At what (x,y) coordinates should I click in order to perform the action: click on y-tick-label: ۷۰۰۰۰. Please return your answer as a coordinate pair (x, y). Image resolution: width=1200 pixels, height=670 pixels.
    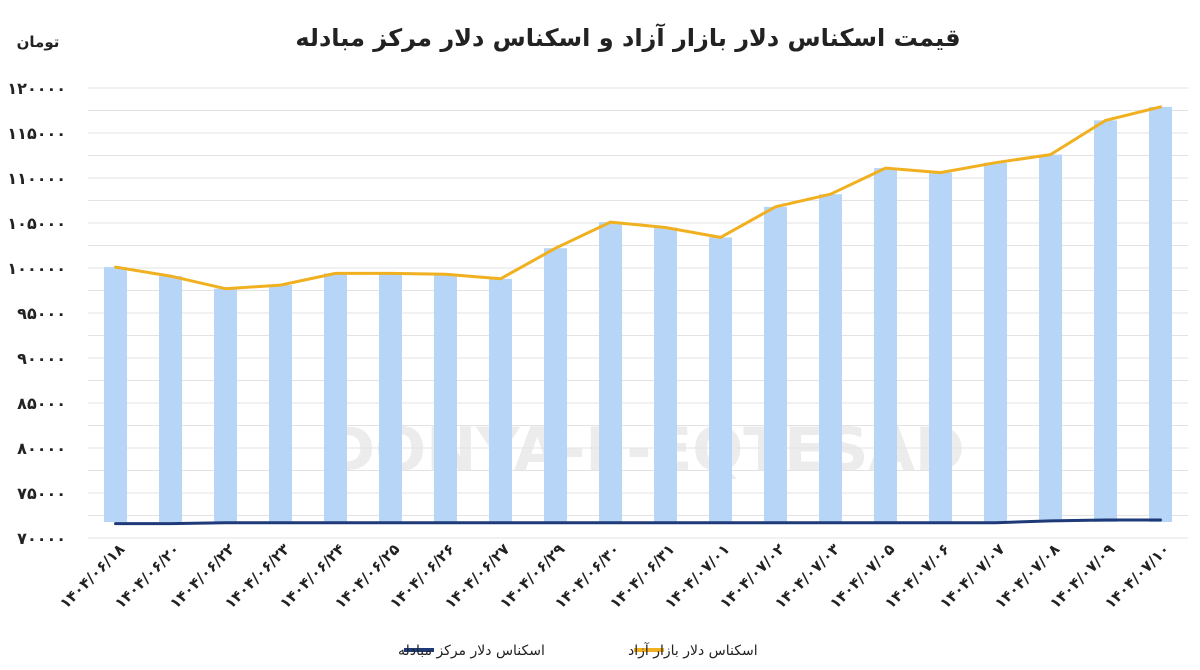
    Looking at the image, I should click on (41, 538).